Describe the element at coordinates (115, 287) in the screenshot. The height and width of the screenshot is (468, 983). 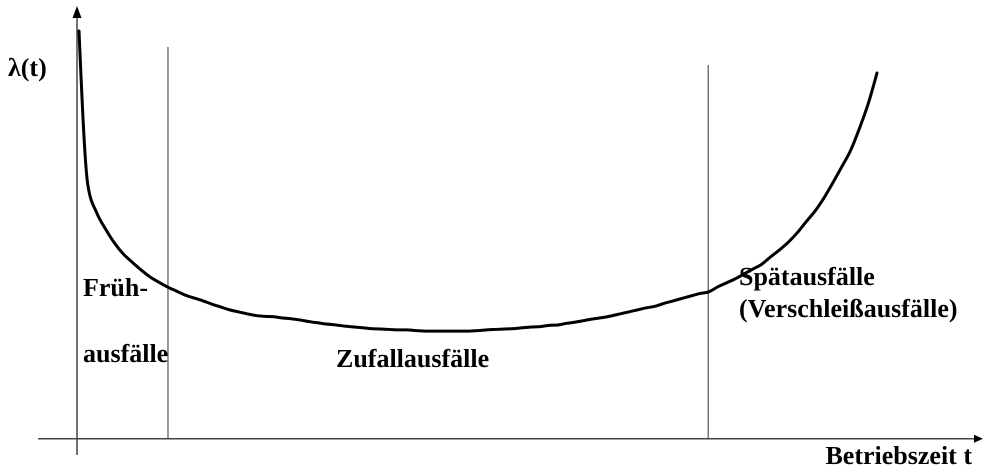
I see `annotation: Früh-` at that location.